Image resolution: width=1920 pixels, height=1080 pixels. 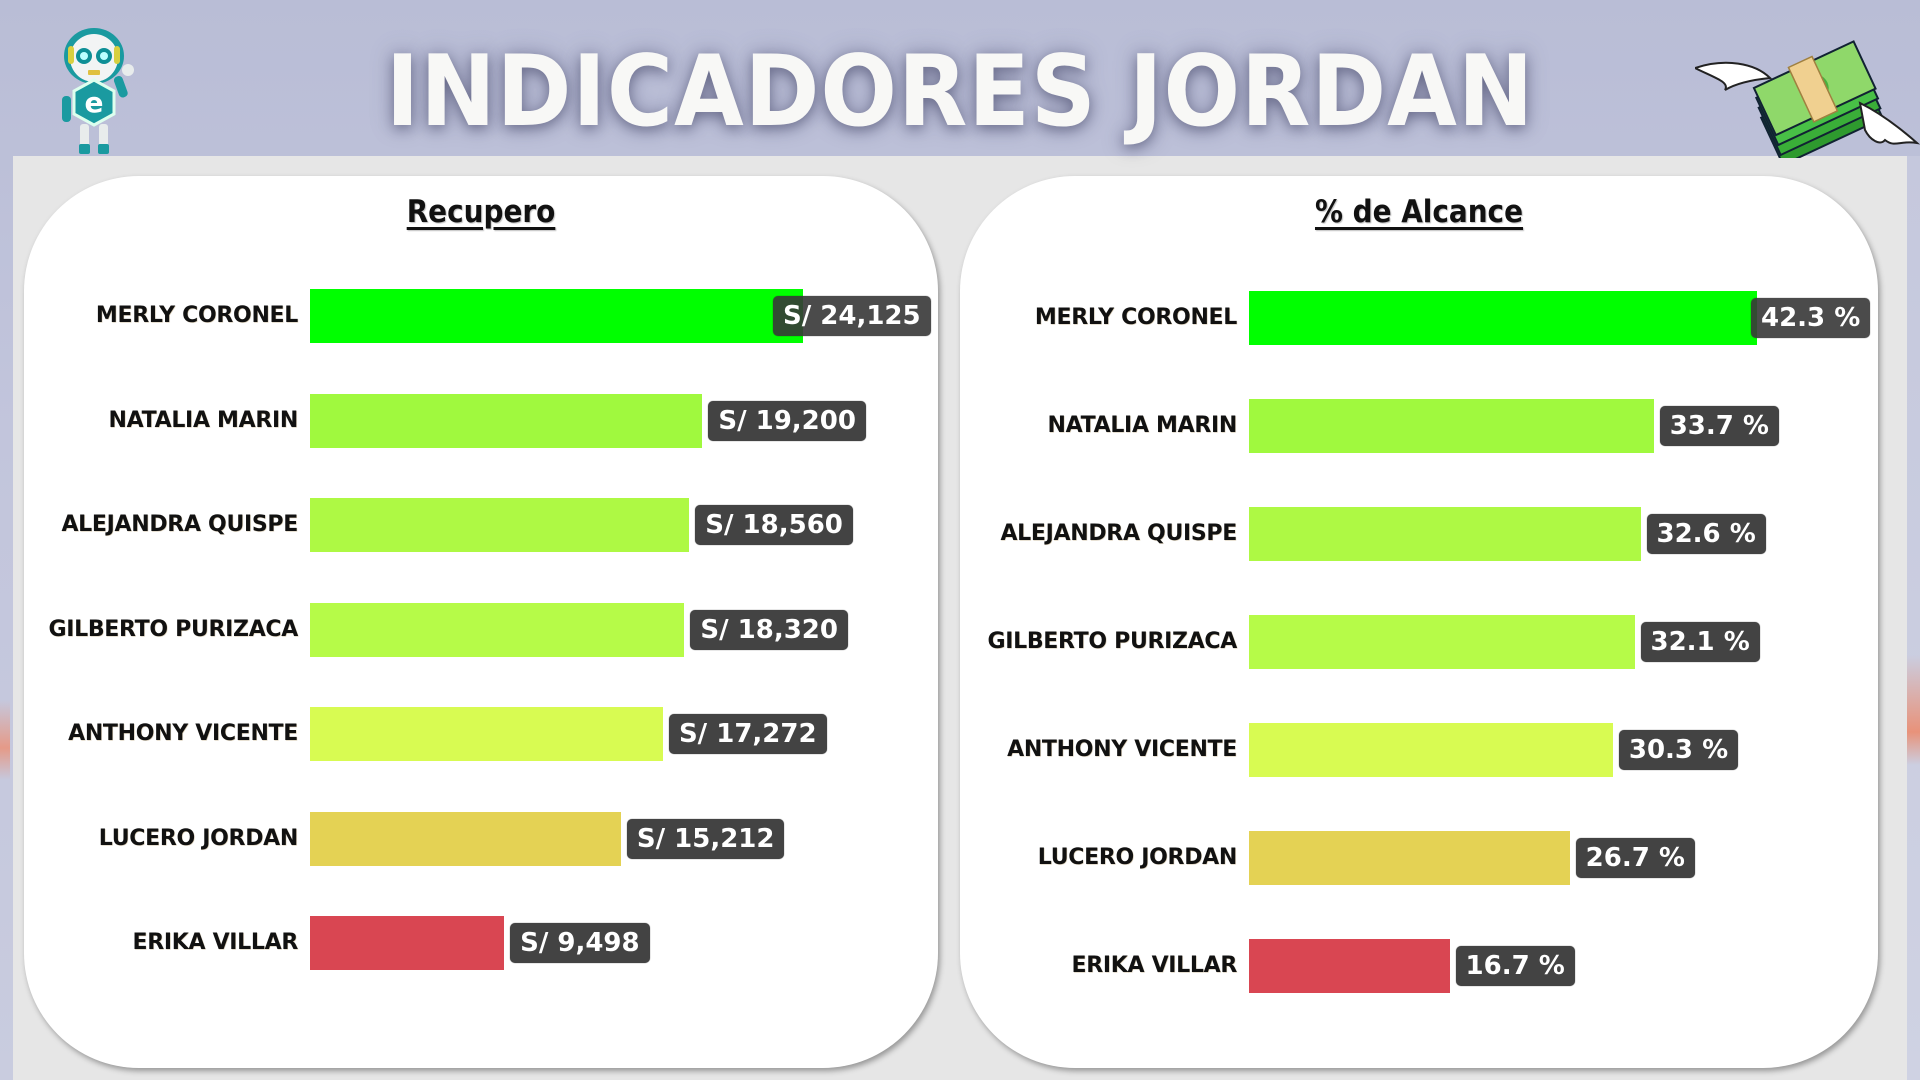 I want to click on bar-row: NATALIA MARIN S/ 19,200, so click(x=481, y=420).